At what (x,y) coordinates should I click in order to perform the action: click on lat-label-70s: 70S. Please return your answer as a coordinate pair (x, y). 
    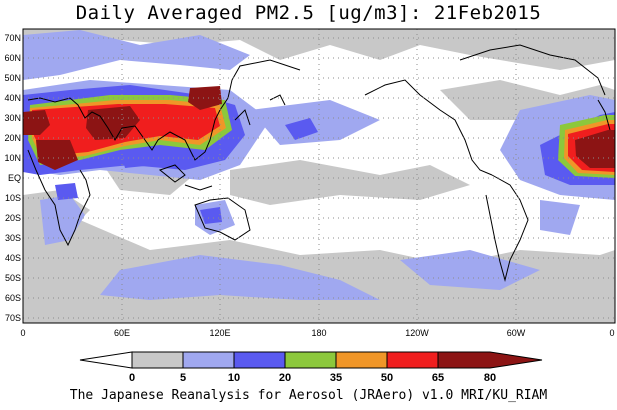
    Looking at the image, I should click on (13, 318).